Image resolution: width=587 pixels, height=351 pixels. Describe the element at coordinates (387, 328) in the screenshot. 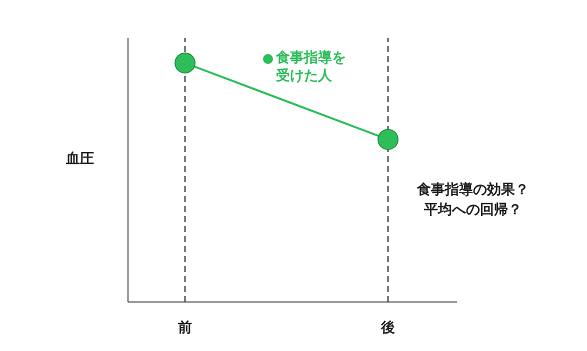

I see `x-tick-label: 後` at that location.